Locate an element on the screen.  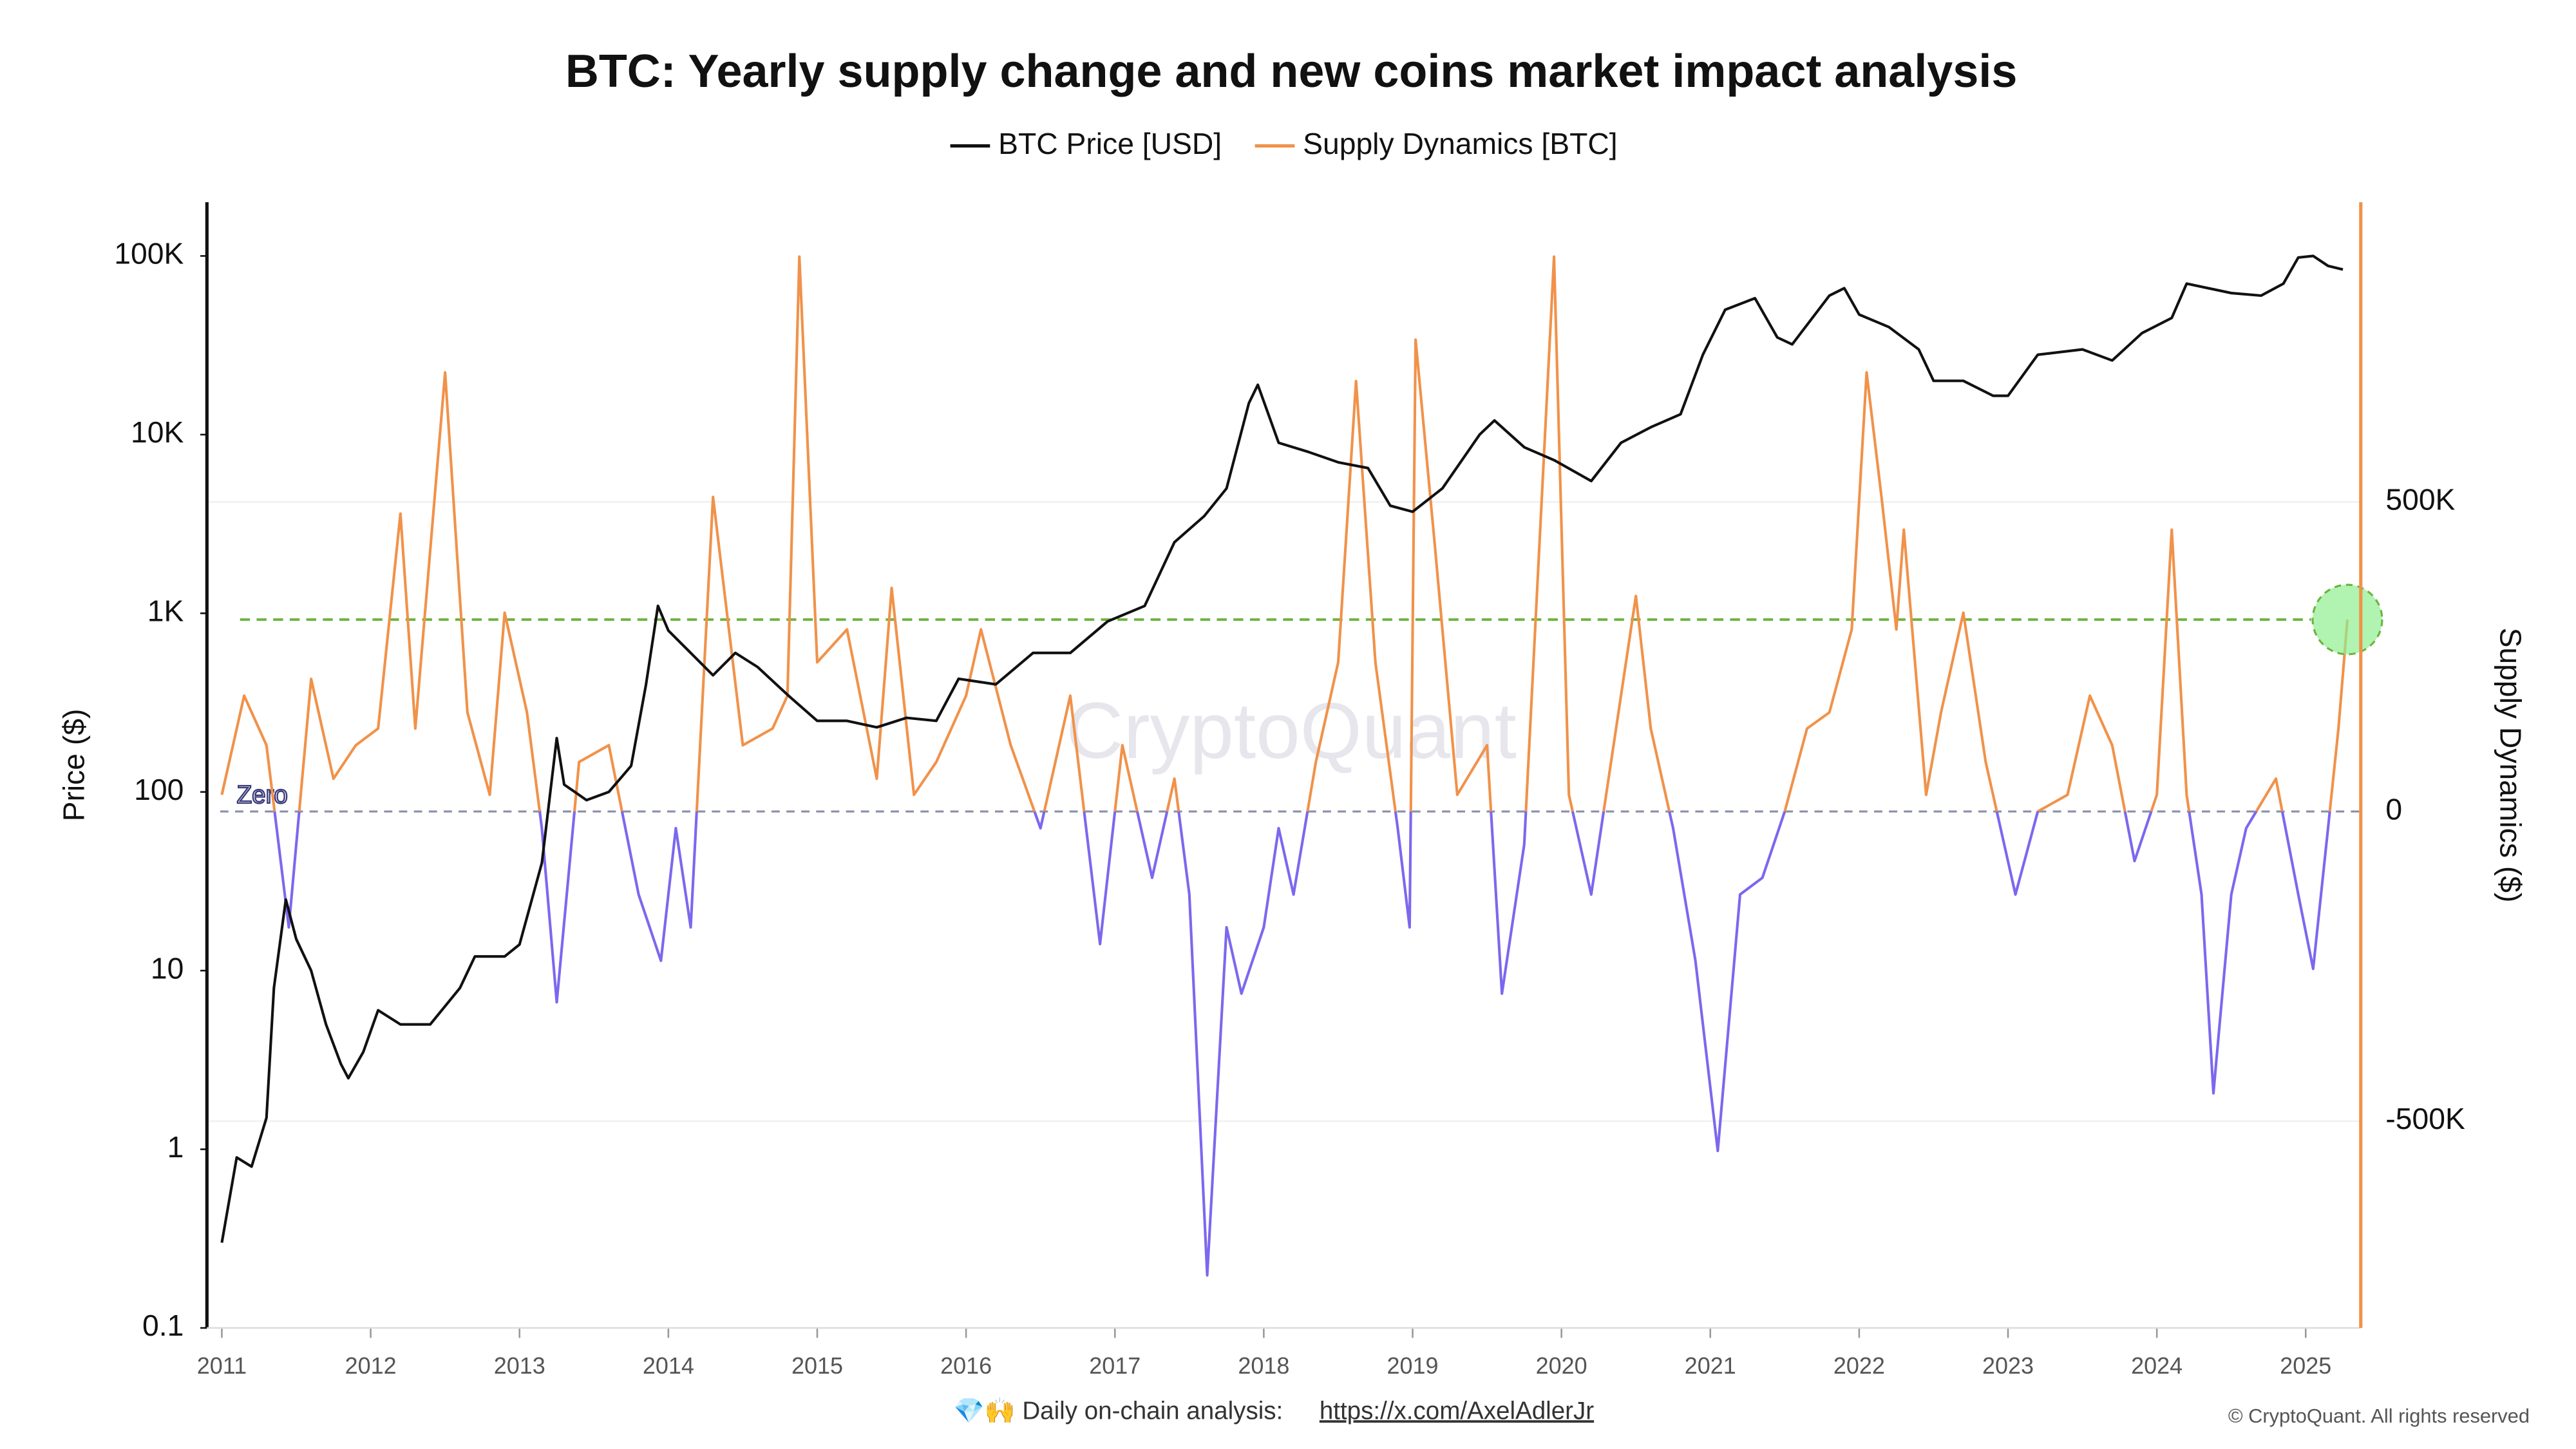
y-tick-label: 0.1 is located at coordinates (163, 1325).